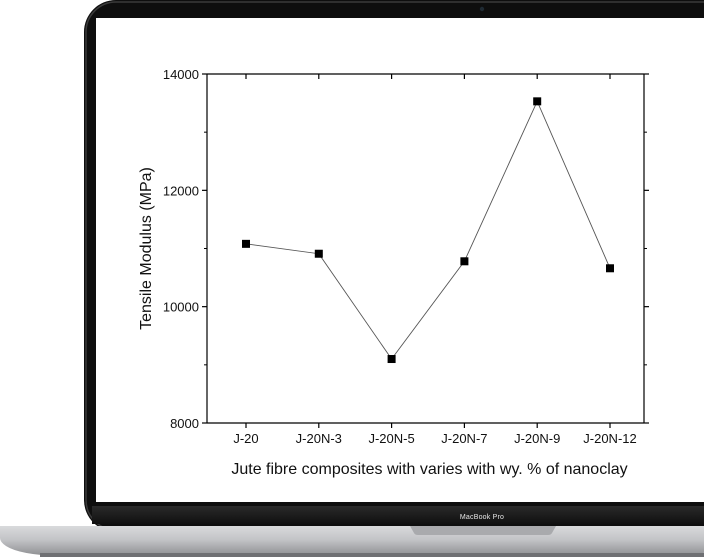  What do you see at coordinates (184, 423) in the screenshot?
I see `y-tick-label: 8000` at bounding box center [184, 423].